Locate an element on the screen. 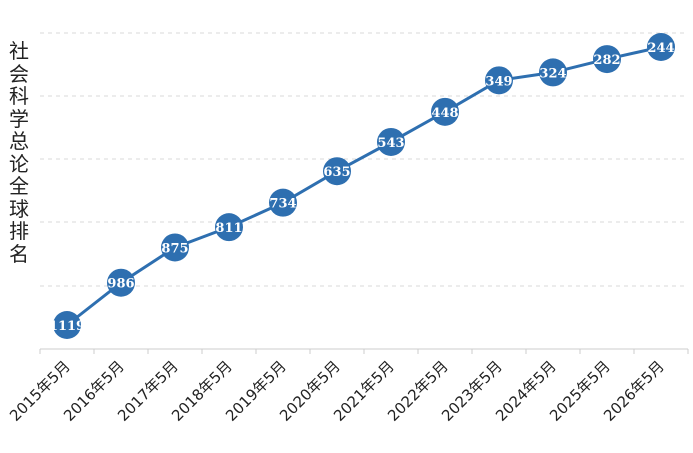 The width and height of the screenshot is (693, 453). data-label: 635 is located at coordinates (336, 172).